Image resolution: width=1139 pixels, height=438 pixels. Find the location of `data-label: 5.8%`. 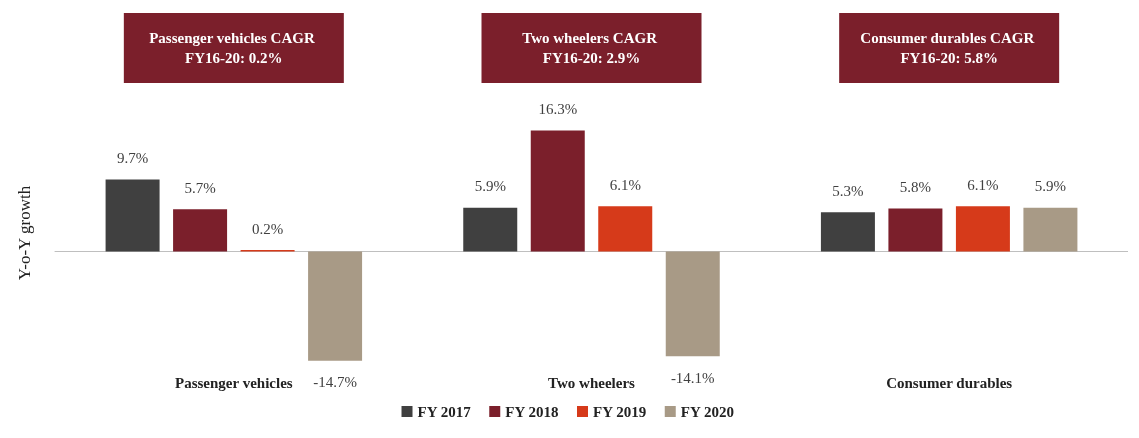

data-label: 5.8% is located at coordinates (915, 186).